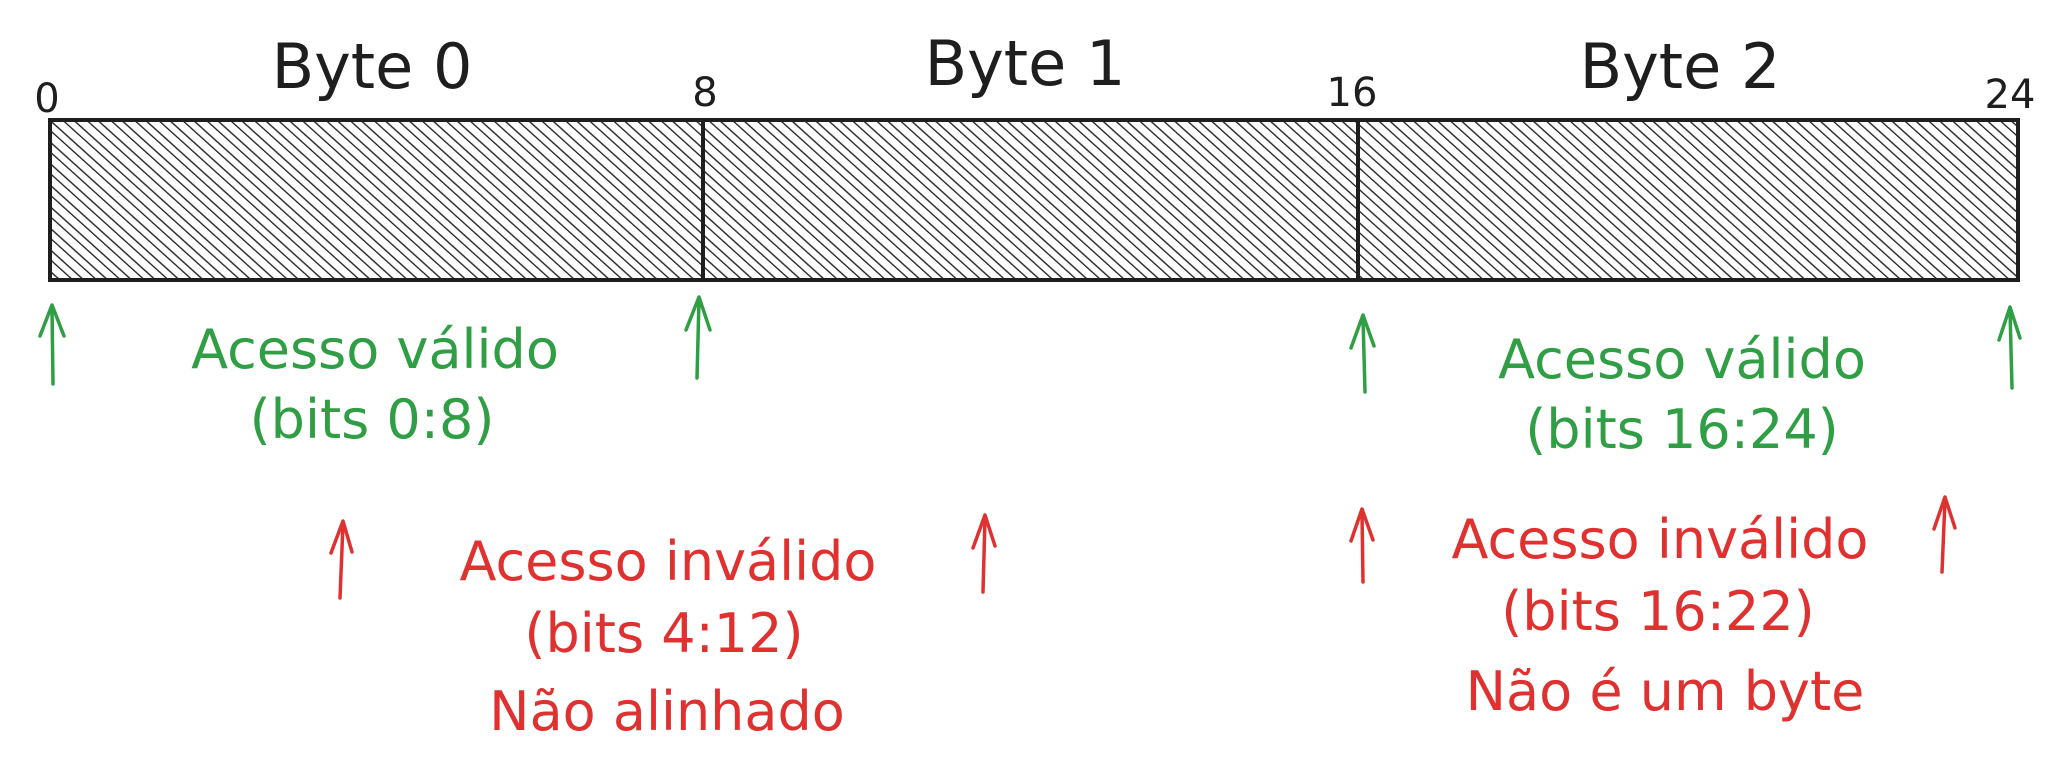 Image resolution: width=2067 pixels, height=781 pixels. Describe the element at coordinates (1688, 200) in the screenshot. I see `byte-2-box` at that location.